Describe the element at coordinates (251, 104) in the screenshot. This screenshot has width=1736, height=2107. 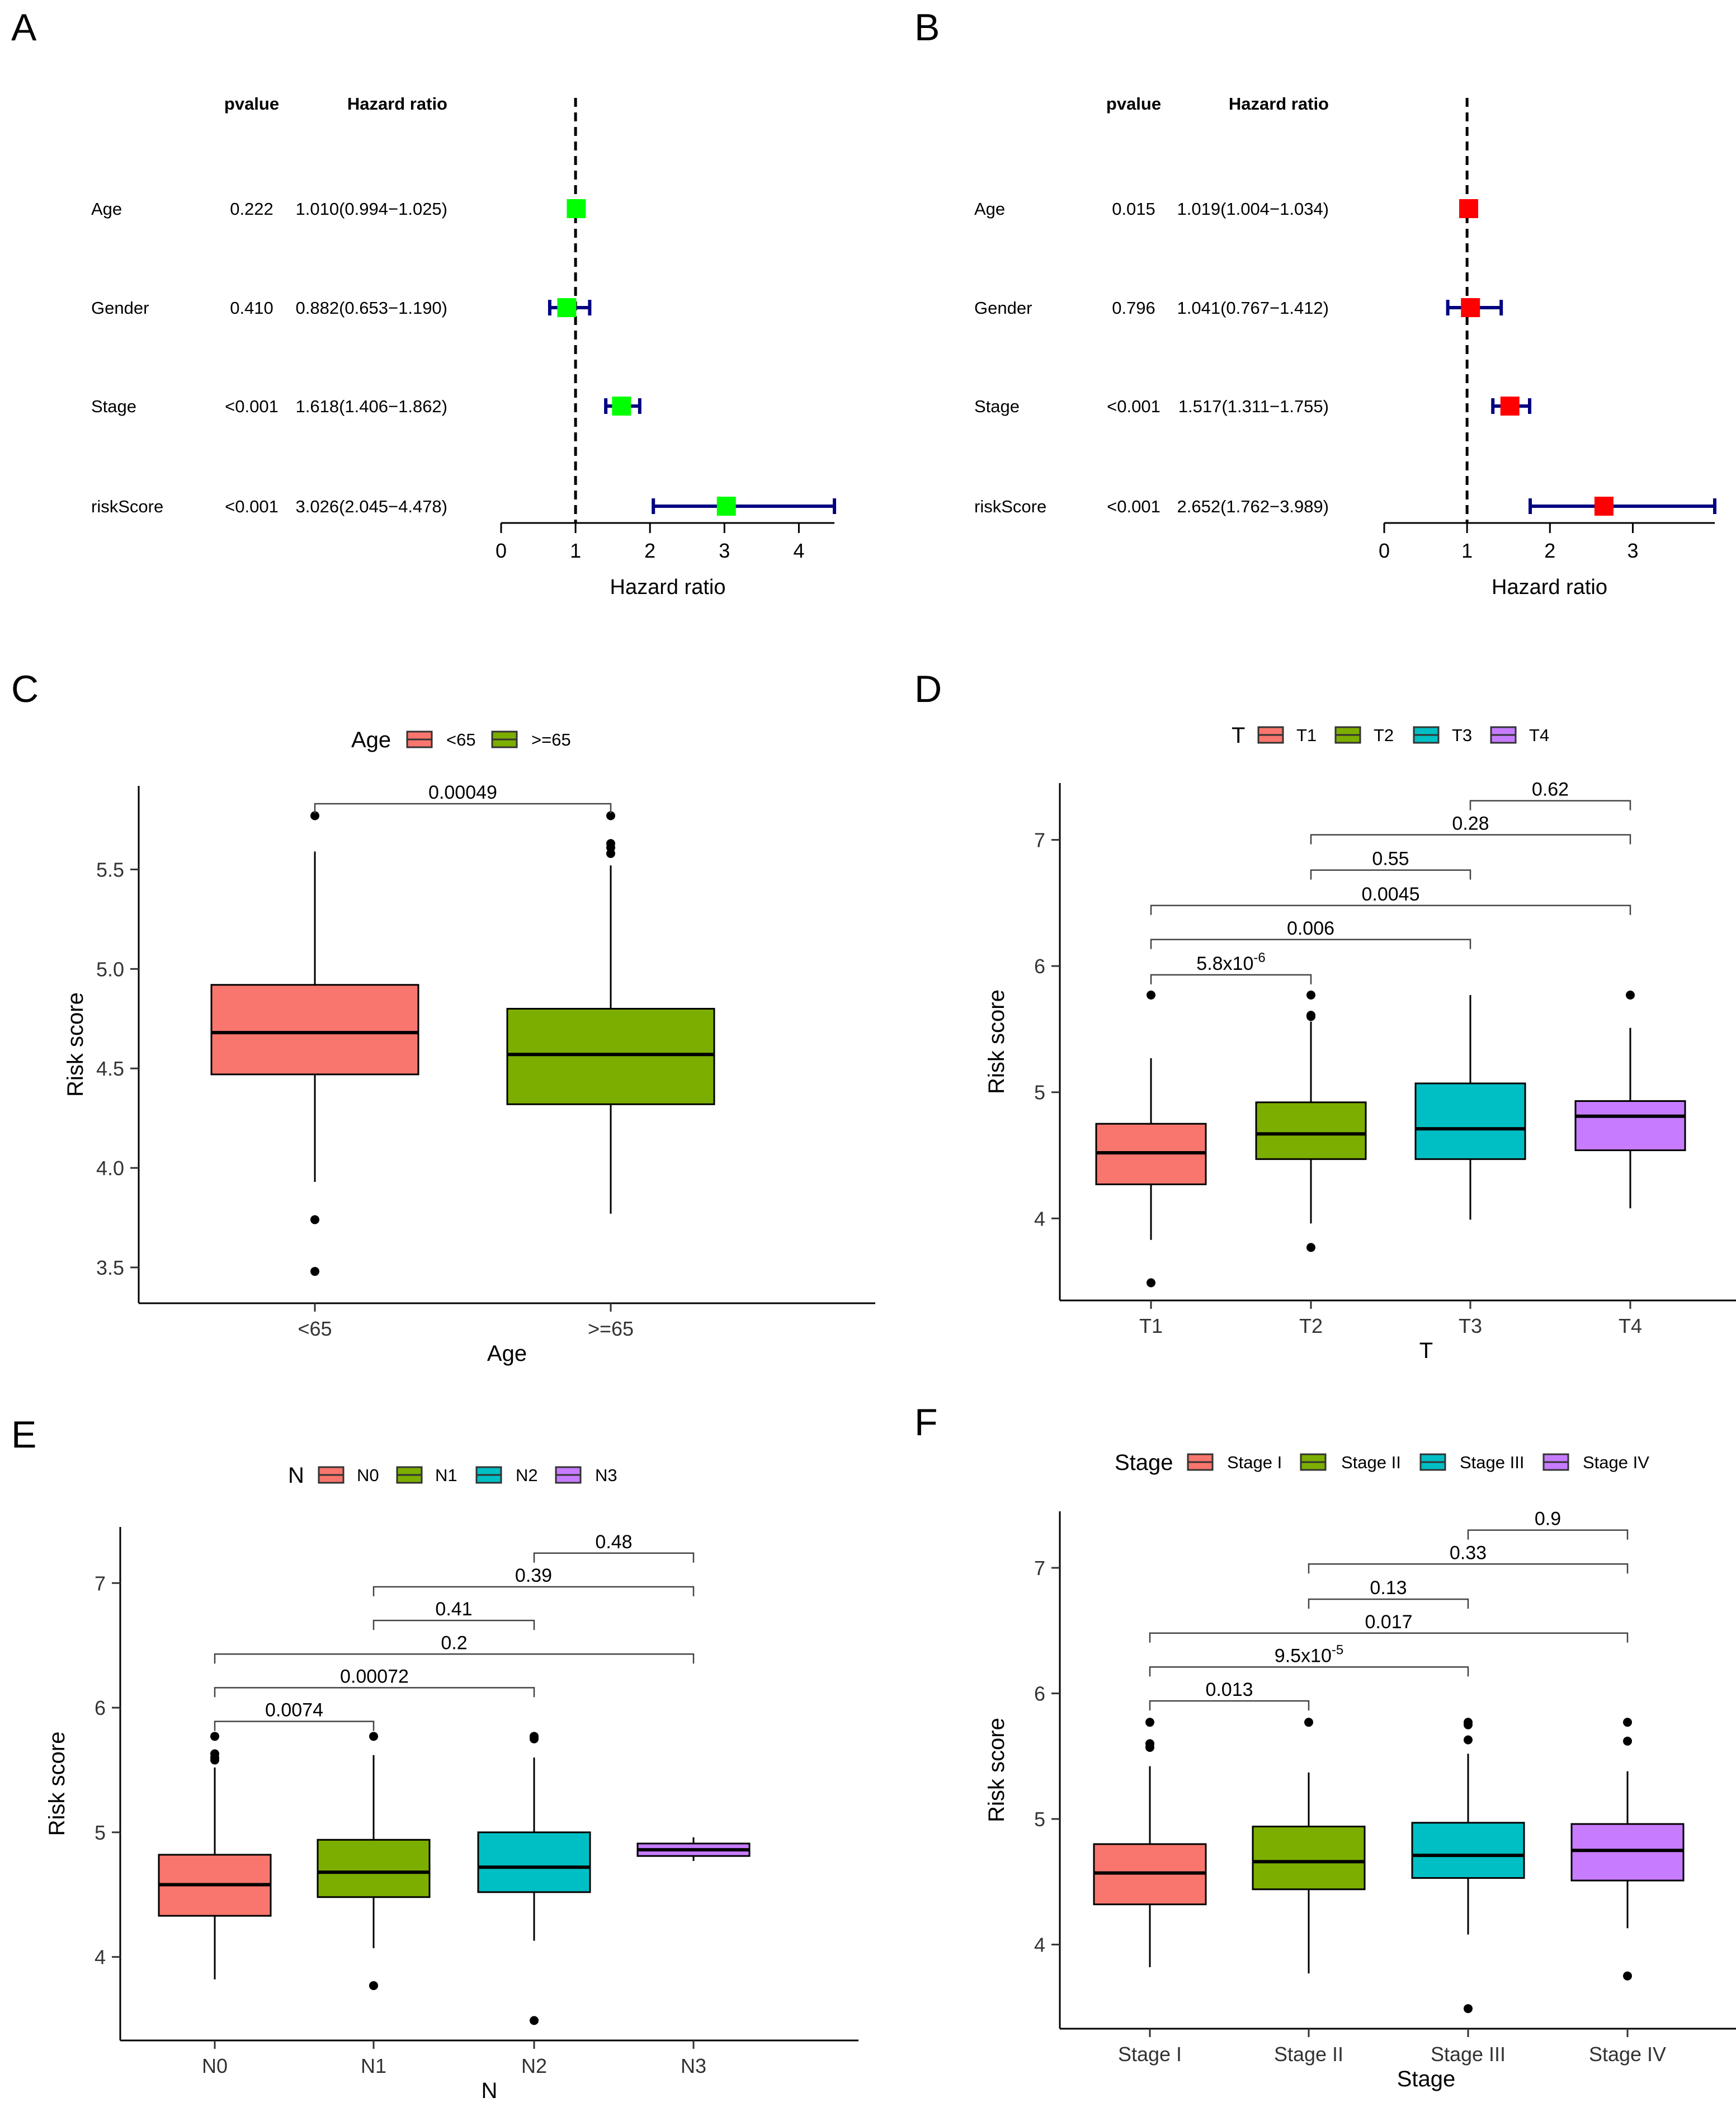
I see `pvalue-header: pvalue` at that location.